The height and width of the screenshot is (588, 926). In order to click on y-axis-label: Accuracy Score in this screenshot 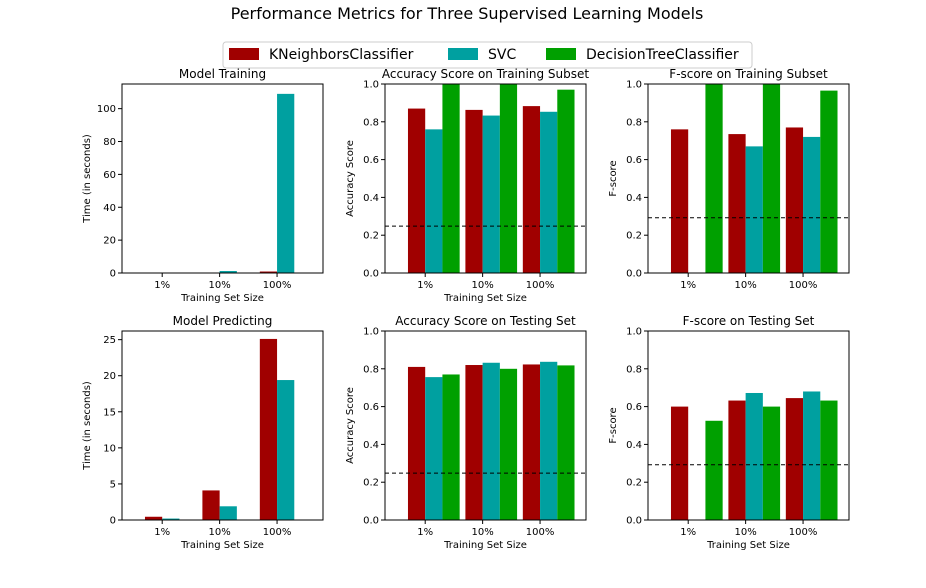, I will do `click(350, 425)`.